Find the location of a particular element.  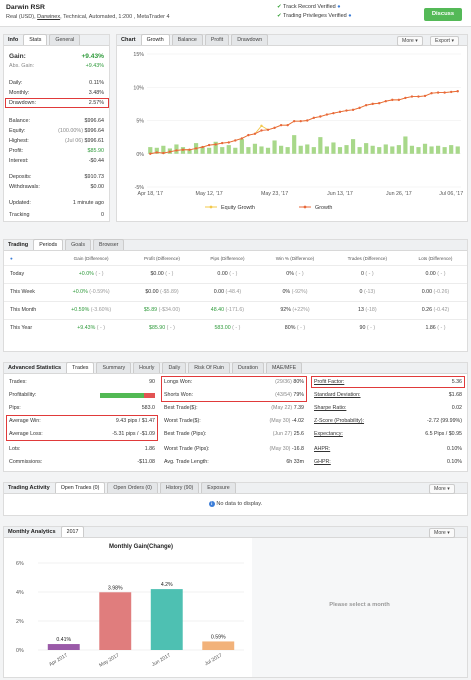

cell-profit: $0.00 (-$5.89) is located at coordinates (162, 291).